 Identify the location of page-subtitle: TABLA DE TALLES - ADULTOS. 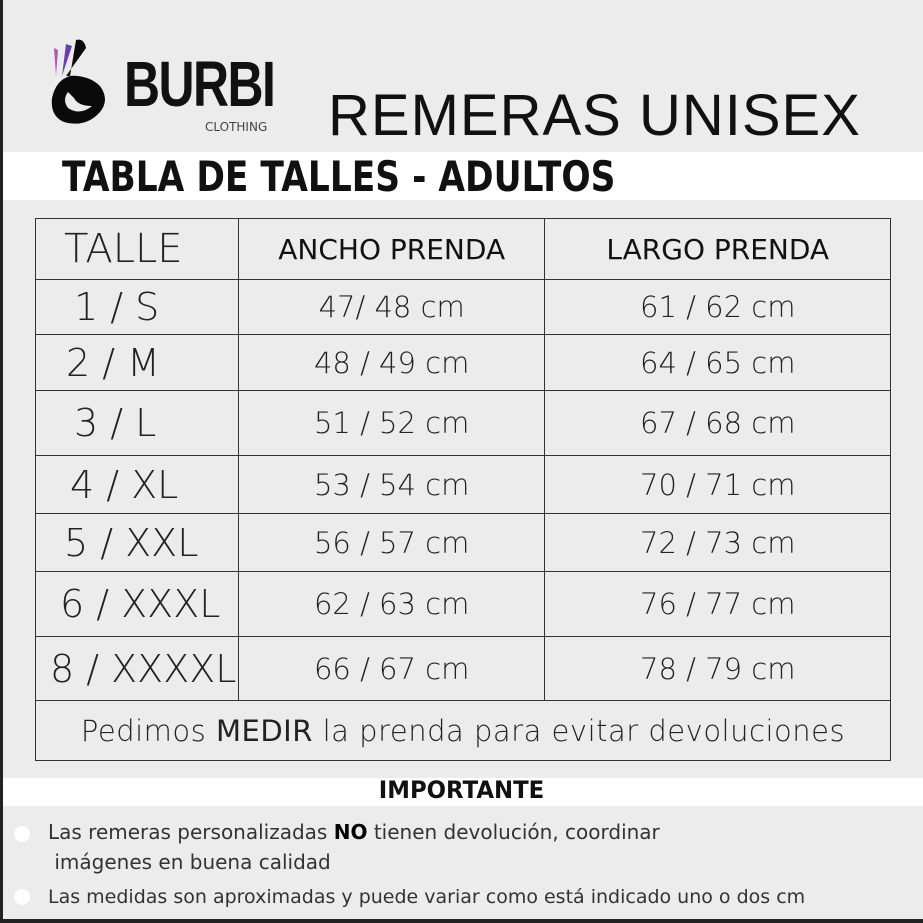
(339, 176).